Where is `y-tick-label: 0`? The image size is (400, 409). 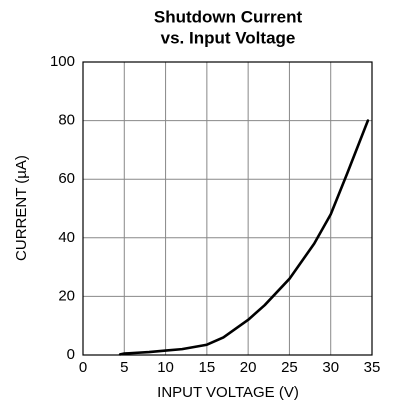
y-tick-label: 0 is located at coordinates (71, 354).